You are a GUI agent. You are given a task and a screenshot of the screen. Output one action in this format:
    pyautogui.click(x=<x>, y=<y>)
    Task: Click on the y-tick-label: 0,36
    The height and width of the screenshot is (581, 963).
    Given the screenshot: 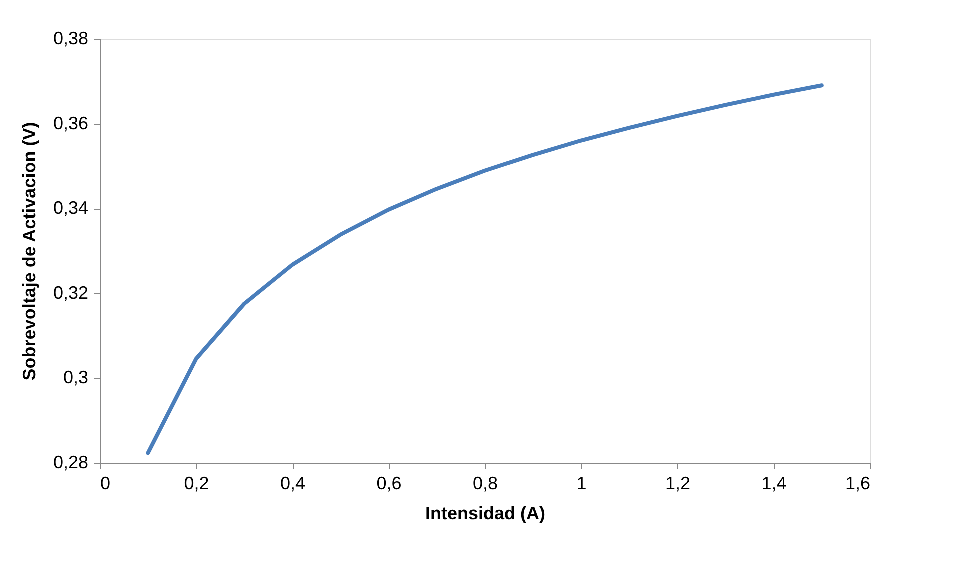 What is the action you would take?
    pyautogui.click(x=70, y=123)
    